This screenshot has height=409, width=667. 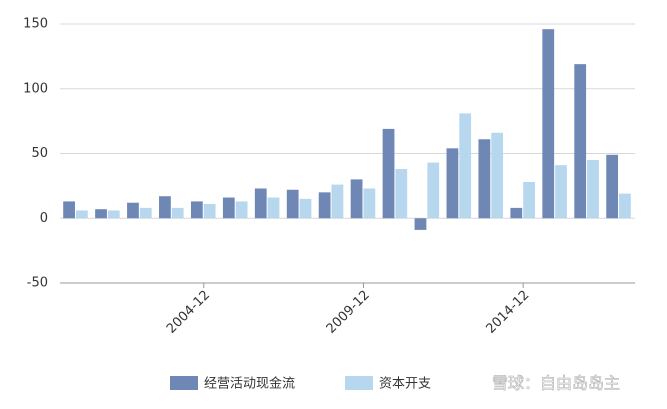 What do you see at coordinates (507, 312) in the screenshot?
I see `x-tick-label: 2014-12` at bounding box center [507, 312].